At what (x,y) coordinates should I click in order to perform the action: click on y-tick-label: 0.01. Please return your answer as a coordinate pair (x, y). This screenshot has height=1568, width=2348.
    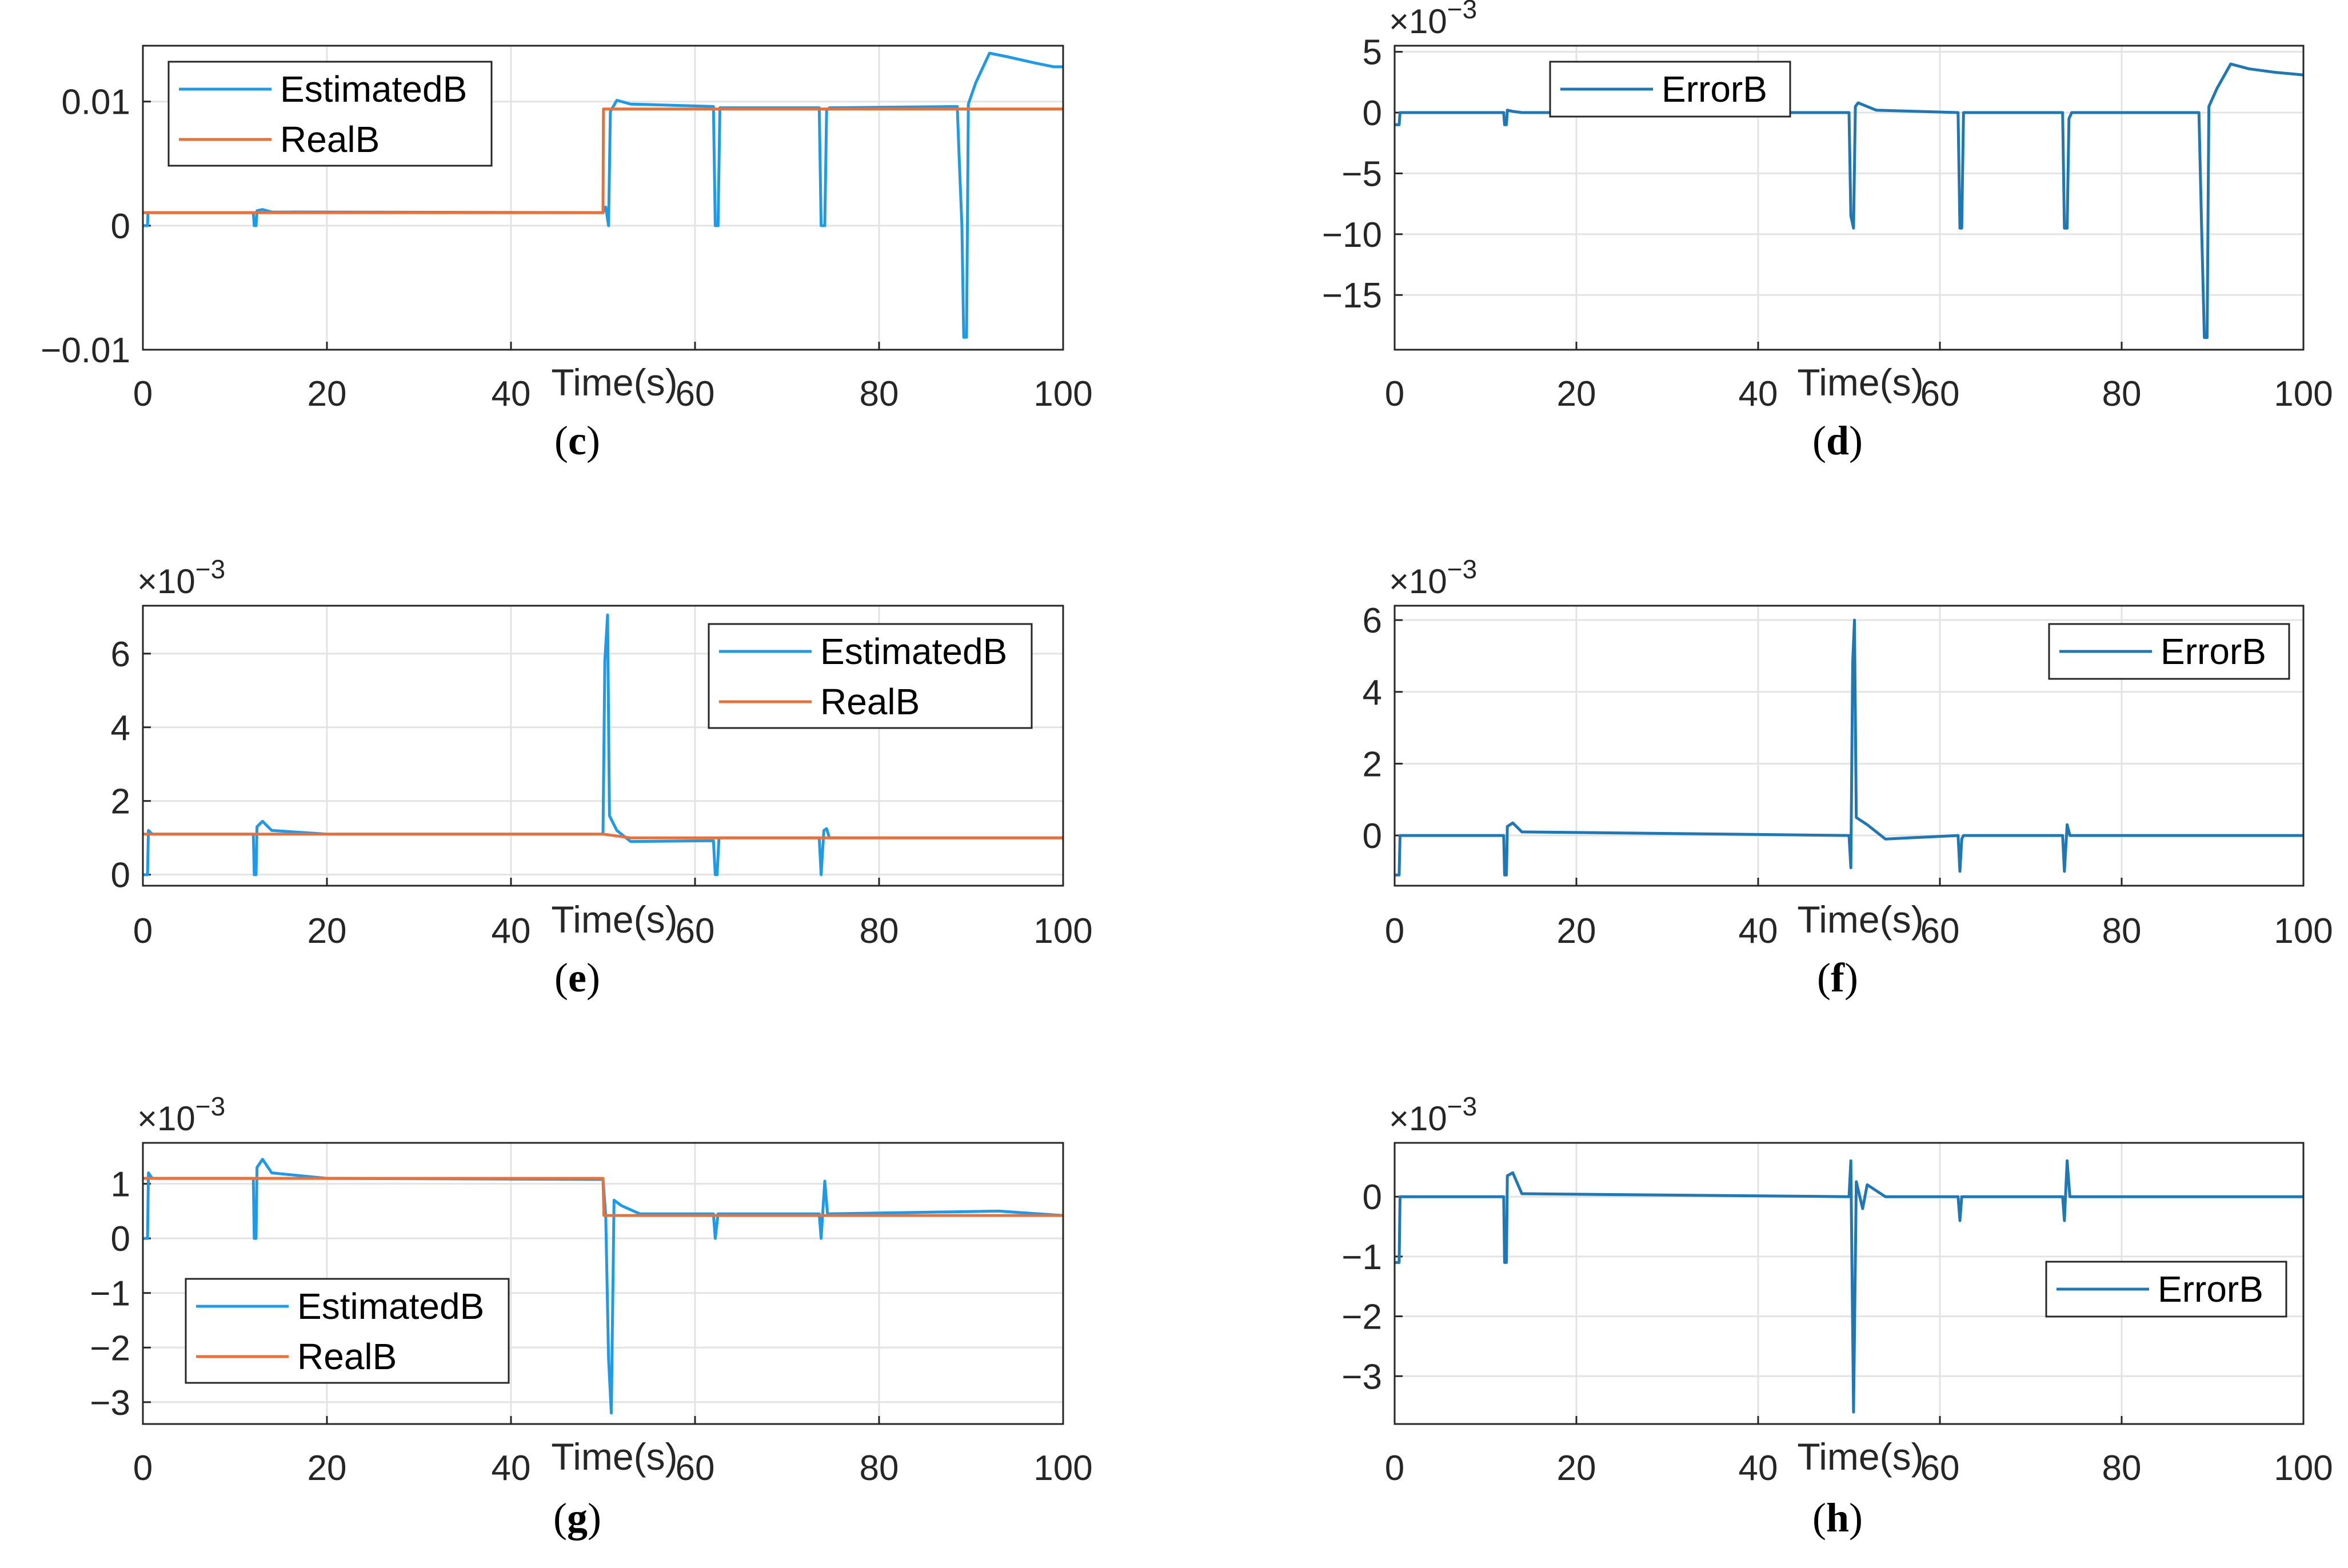
    Looking at the image, I should click on (95, 102).